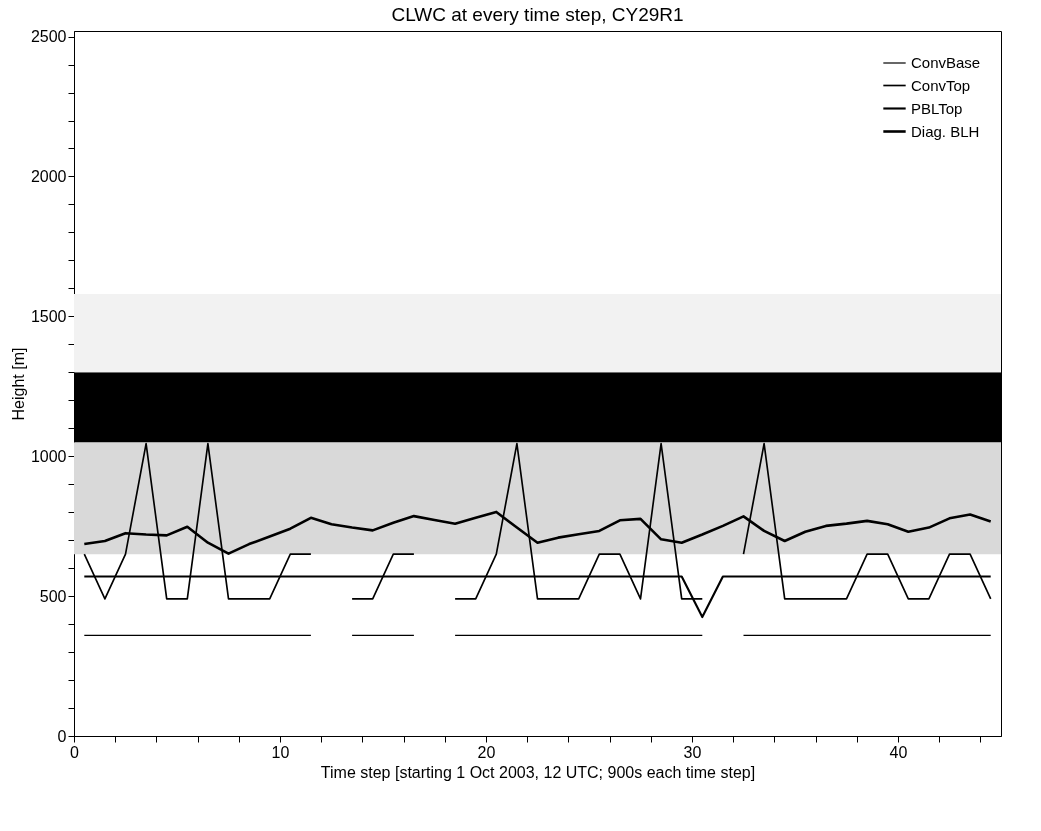  Describe the element at coordinates (946, 62) in the screenshot. I see `legend-label: ConvBase` at that location.